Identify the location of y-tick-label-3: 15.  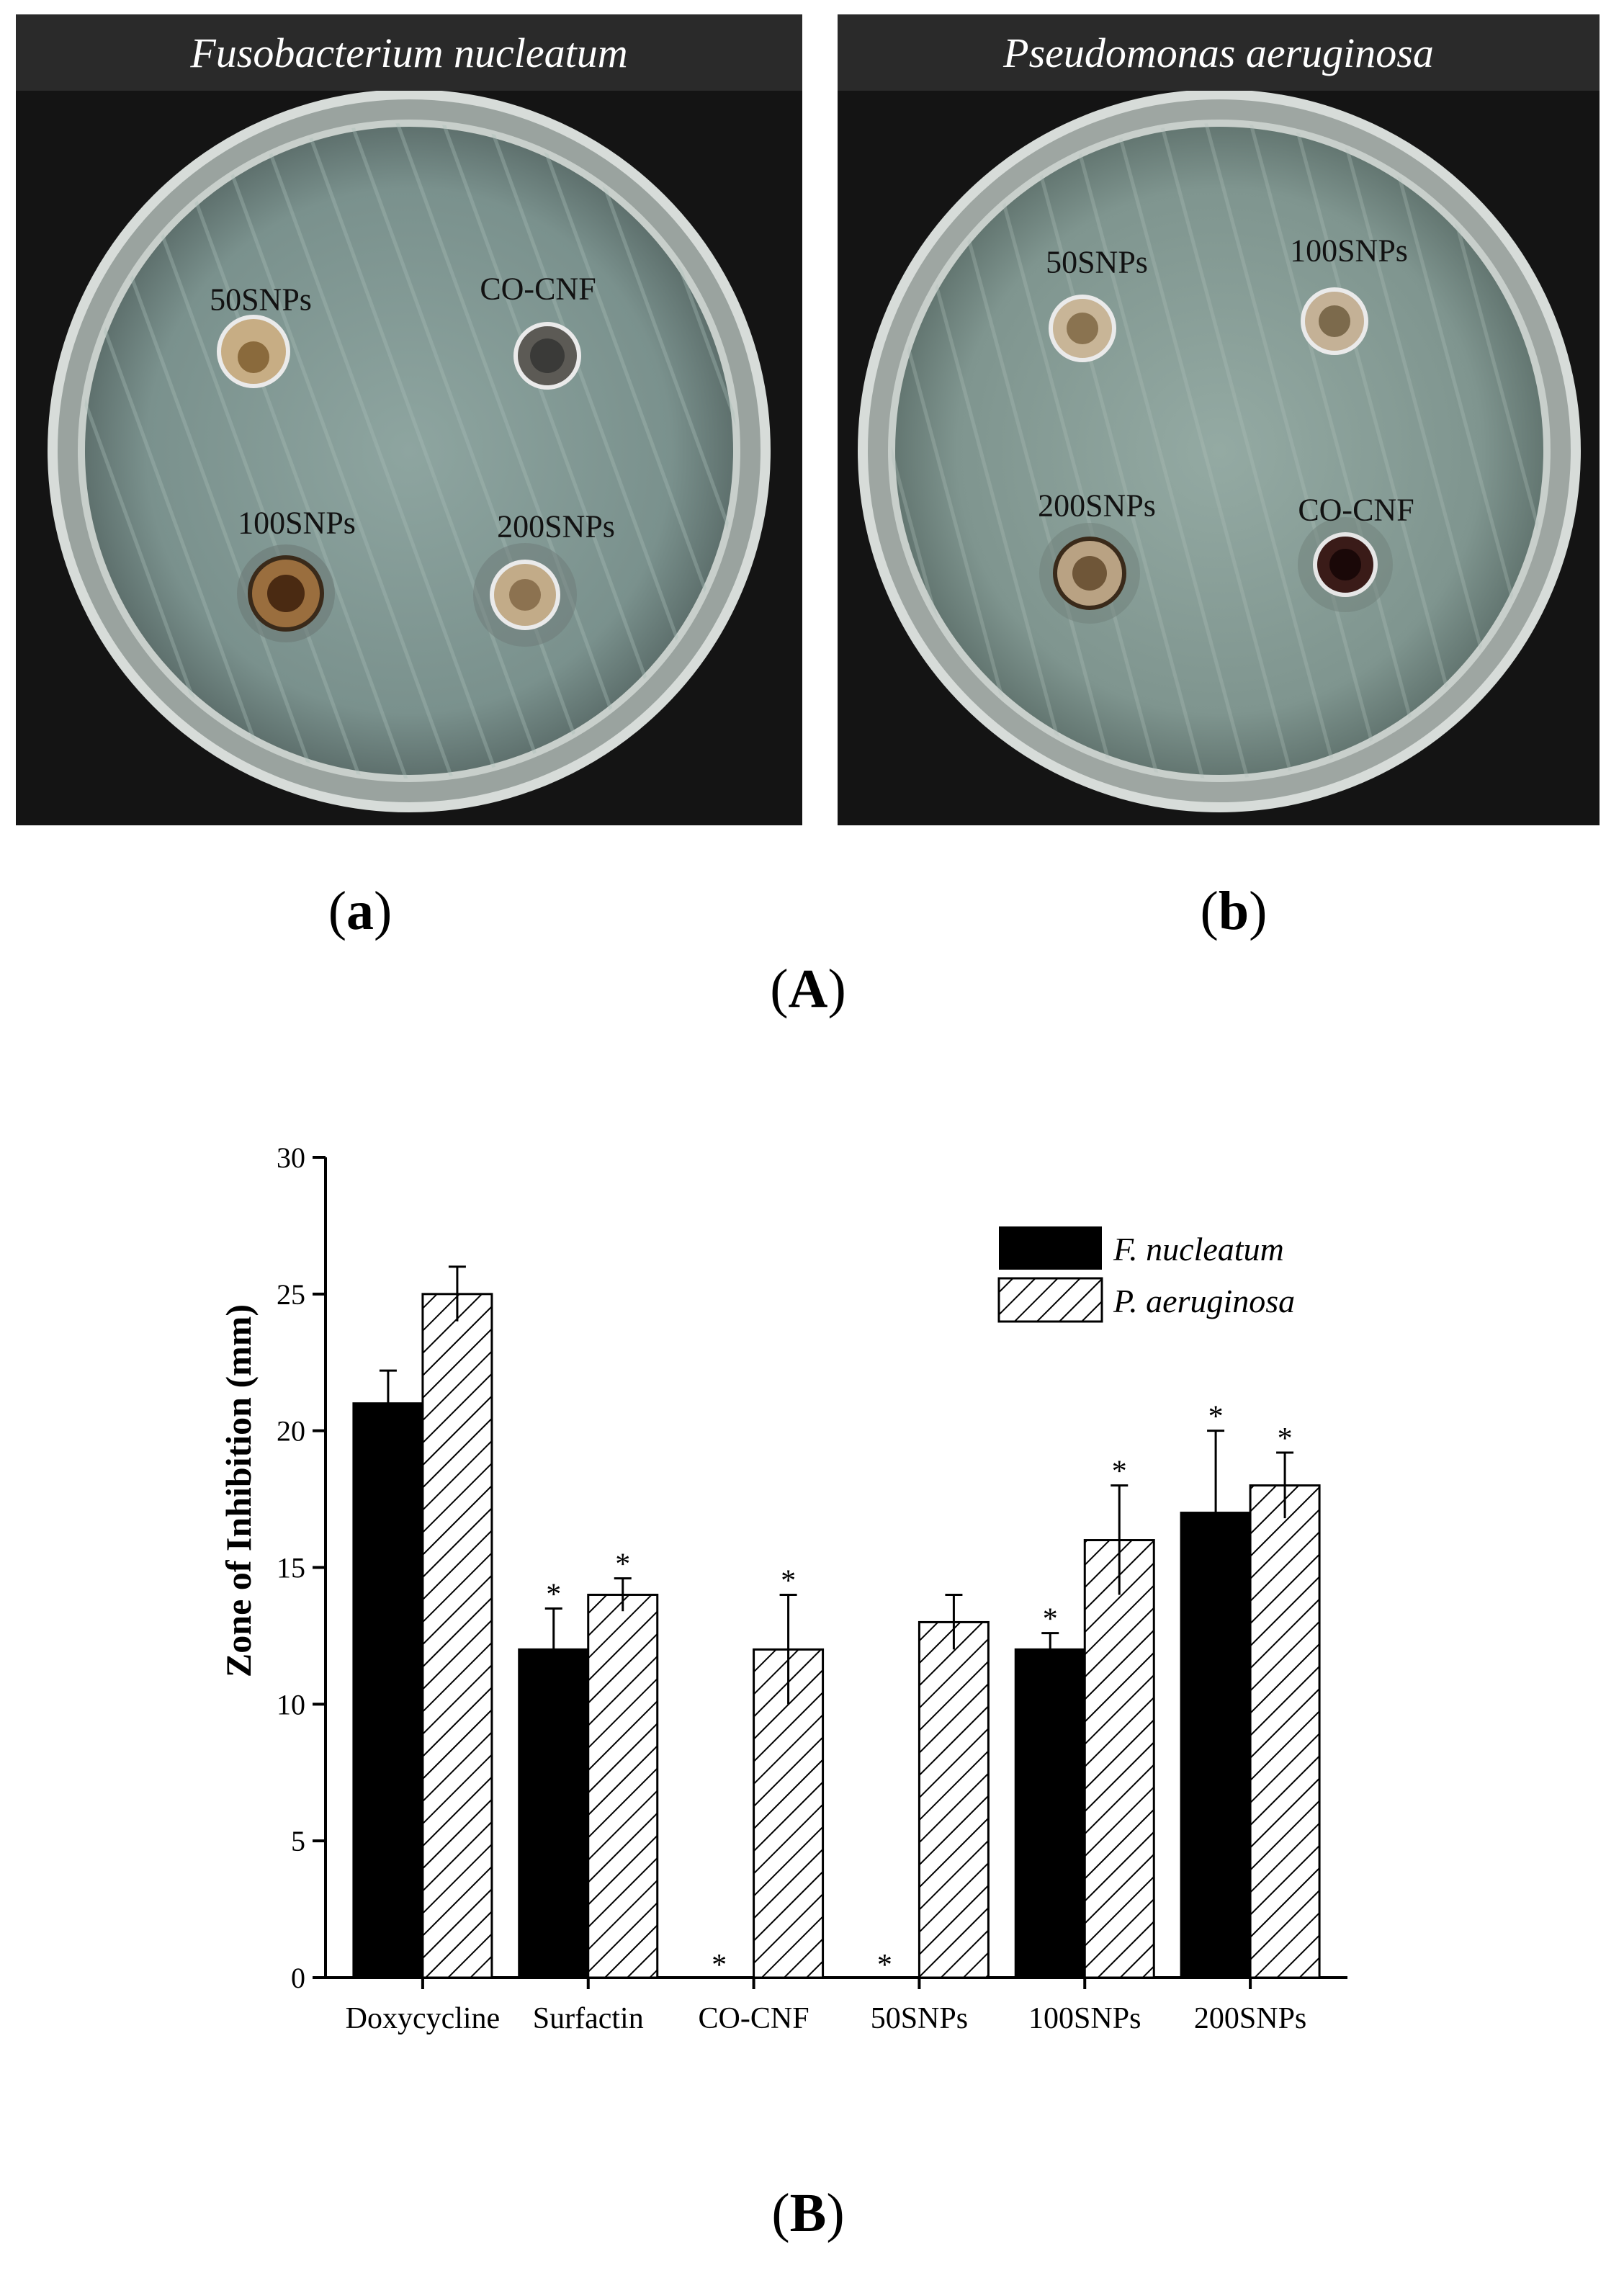
(291, 1568).